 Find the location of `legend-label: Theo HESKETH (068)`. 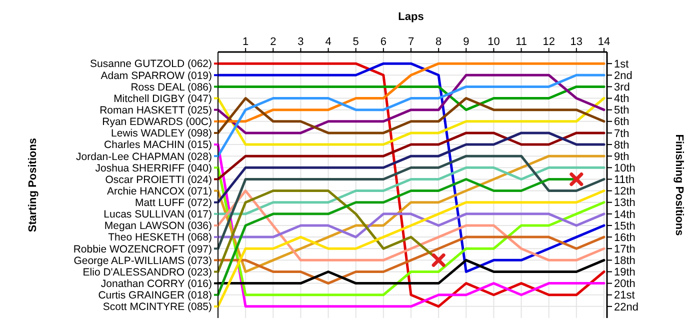

legend-label: Theo HESKETH (068) is located at coordinates (160, 238).